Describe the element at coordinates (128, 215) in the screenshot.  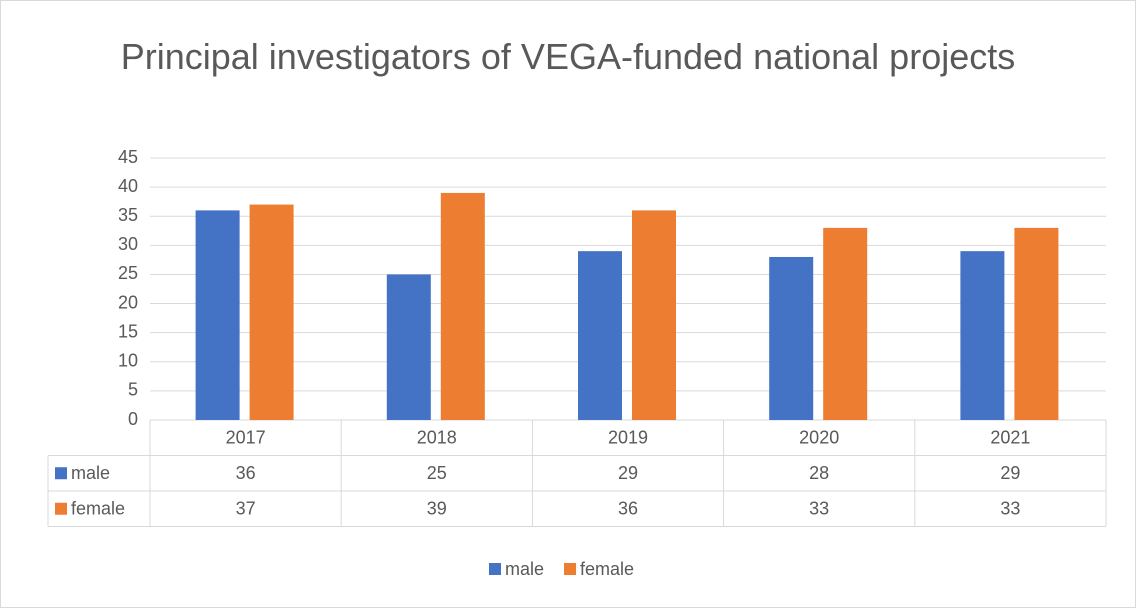
I see `y-tick-label: 35` at that location.